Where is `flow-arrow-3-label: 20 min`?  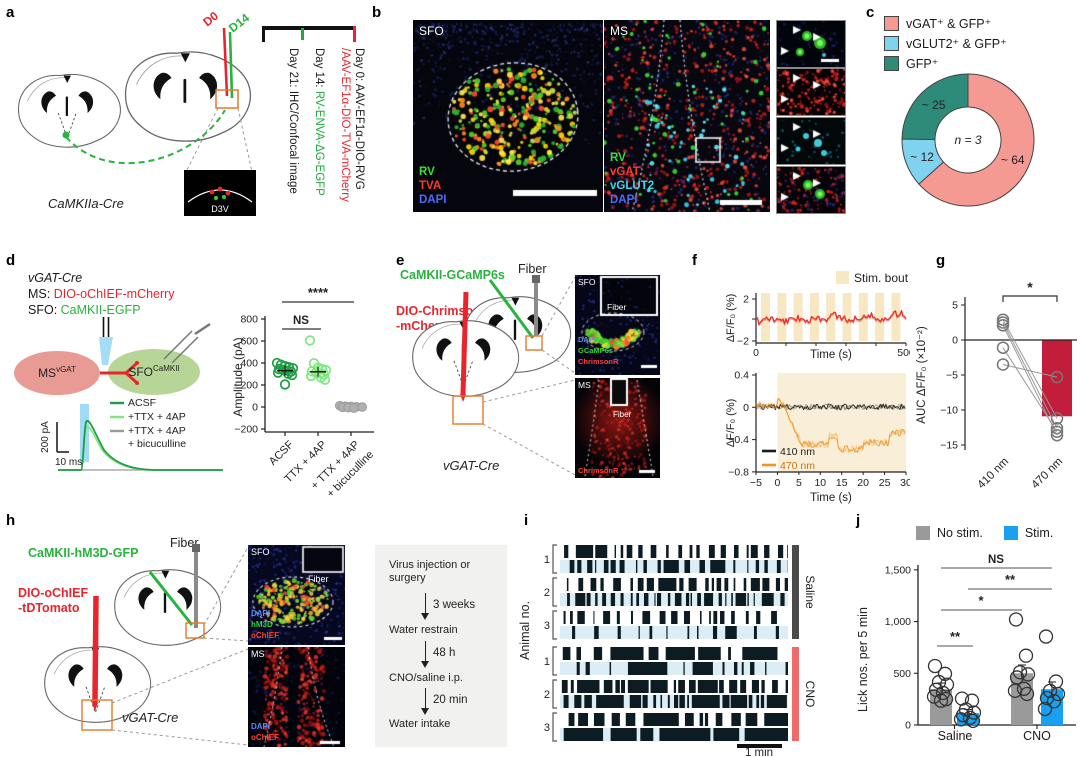 flow-arrow-3-label: 20 min is located at coordinates (450, 700).